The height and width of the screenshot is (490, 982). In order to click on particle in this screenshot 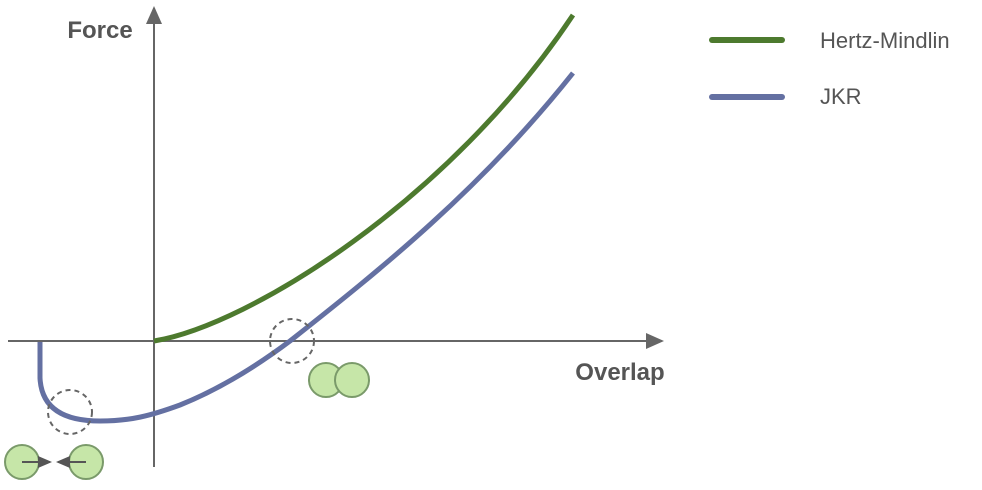, I will do `click(352, 380)`.